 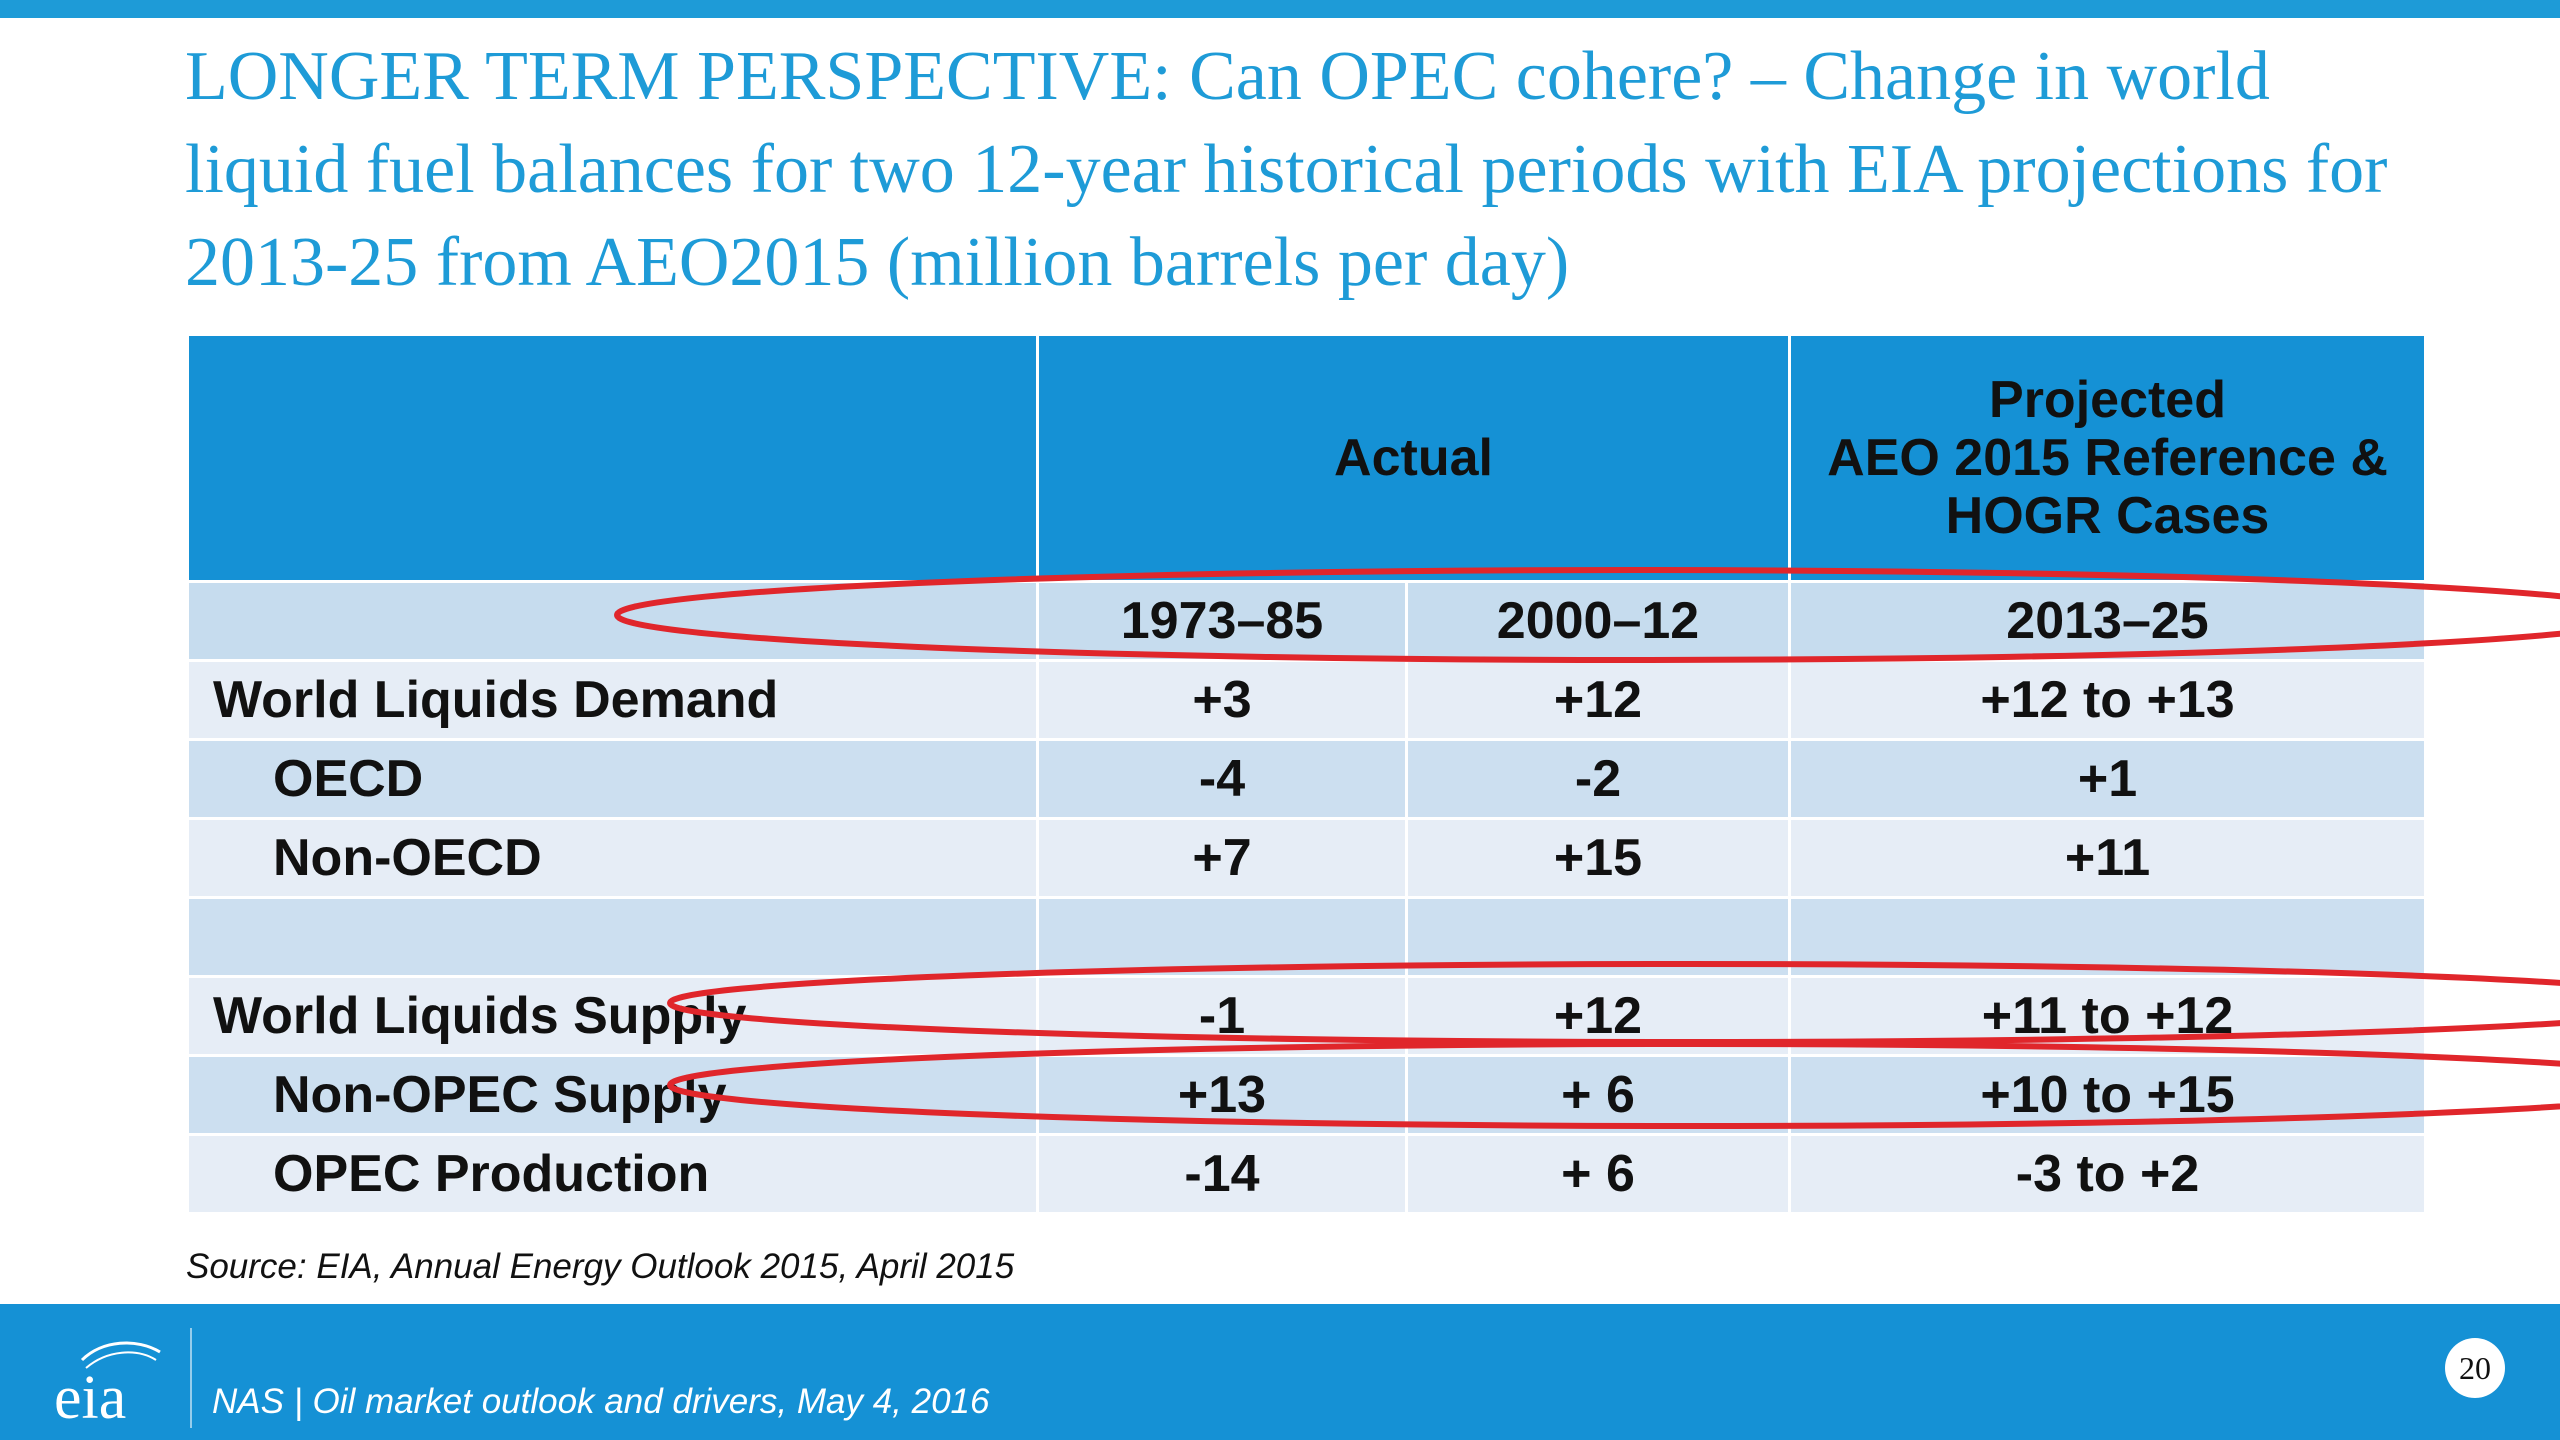 What do you see at coordinates (1222, 1016) in the screenshot?
I see `cell-value: -1` at bounding box center [1222, 1016].